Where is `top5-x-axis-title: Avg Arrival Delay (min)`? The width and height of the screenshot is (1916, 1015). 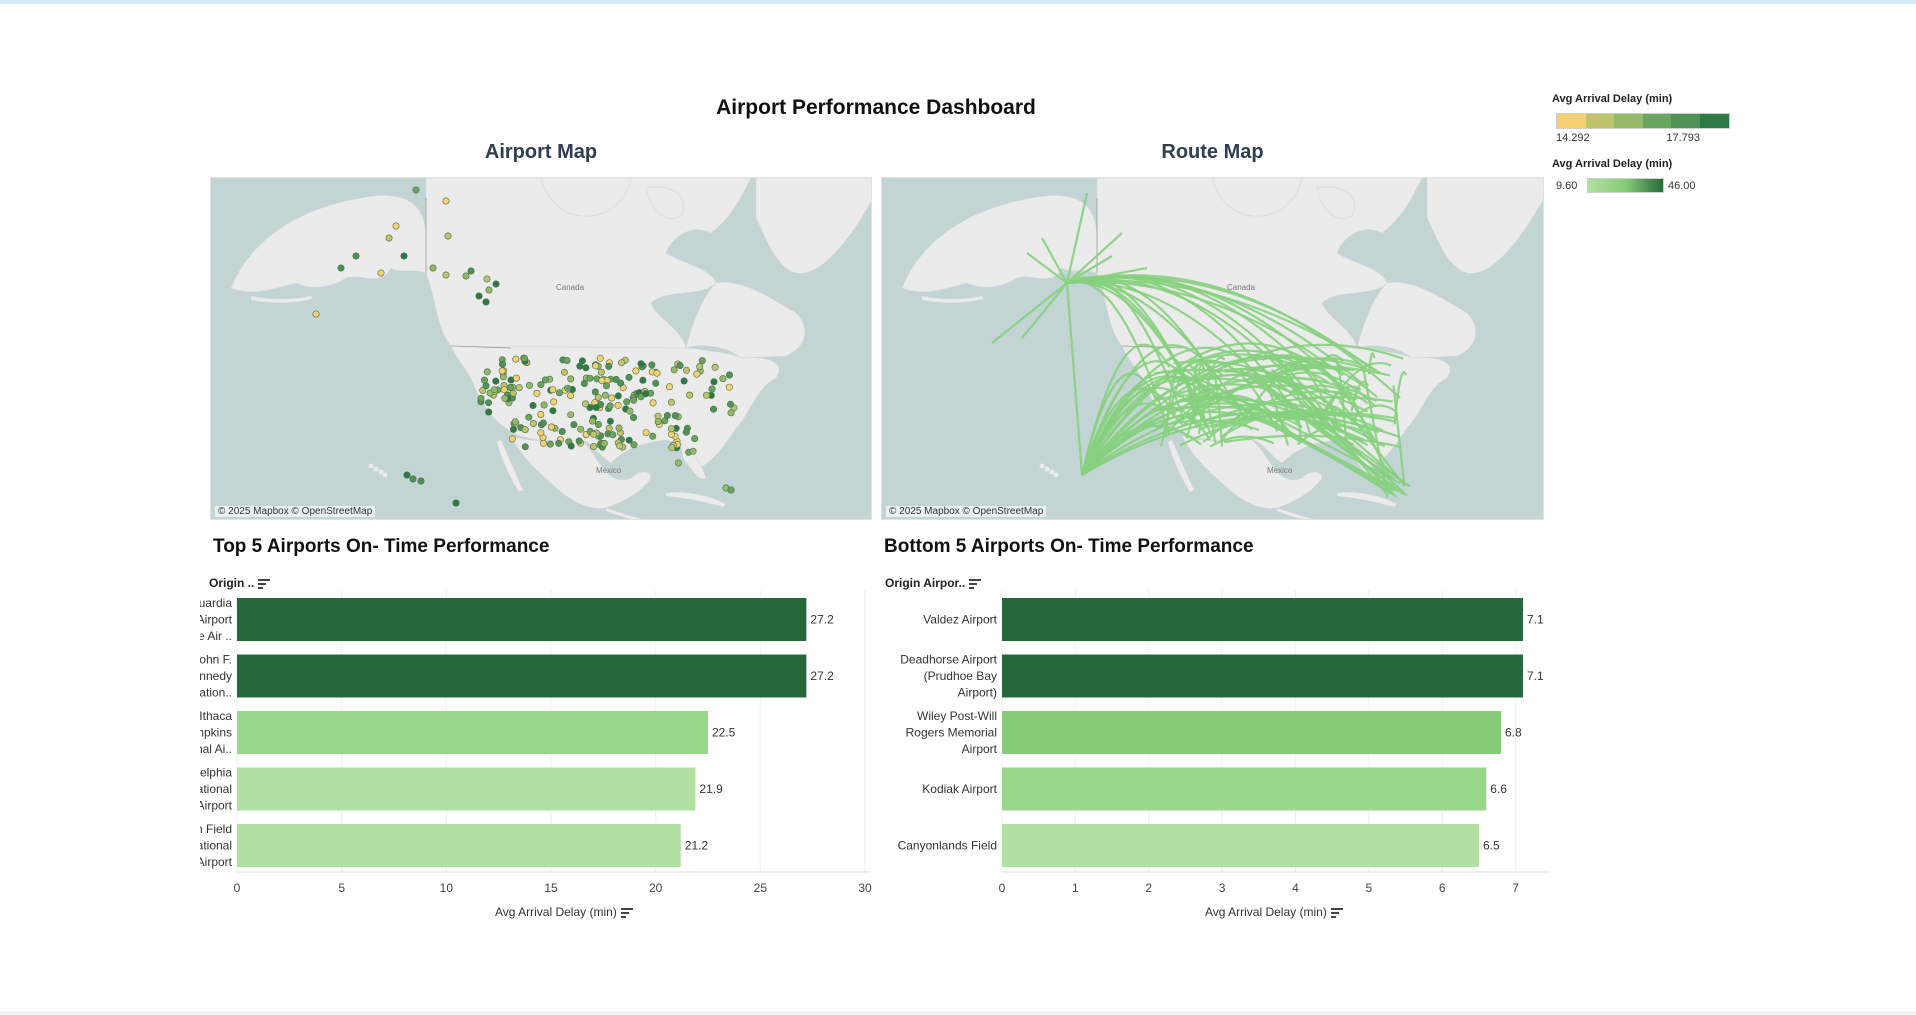
top5-x-axis-title: Avg Arrival Delay (min) is located at coordinates (564, 912).